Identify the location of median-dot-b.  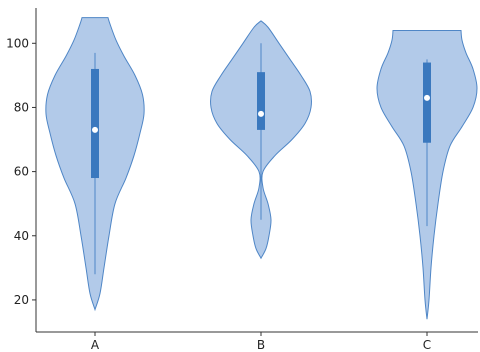
(261, 113).